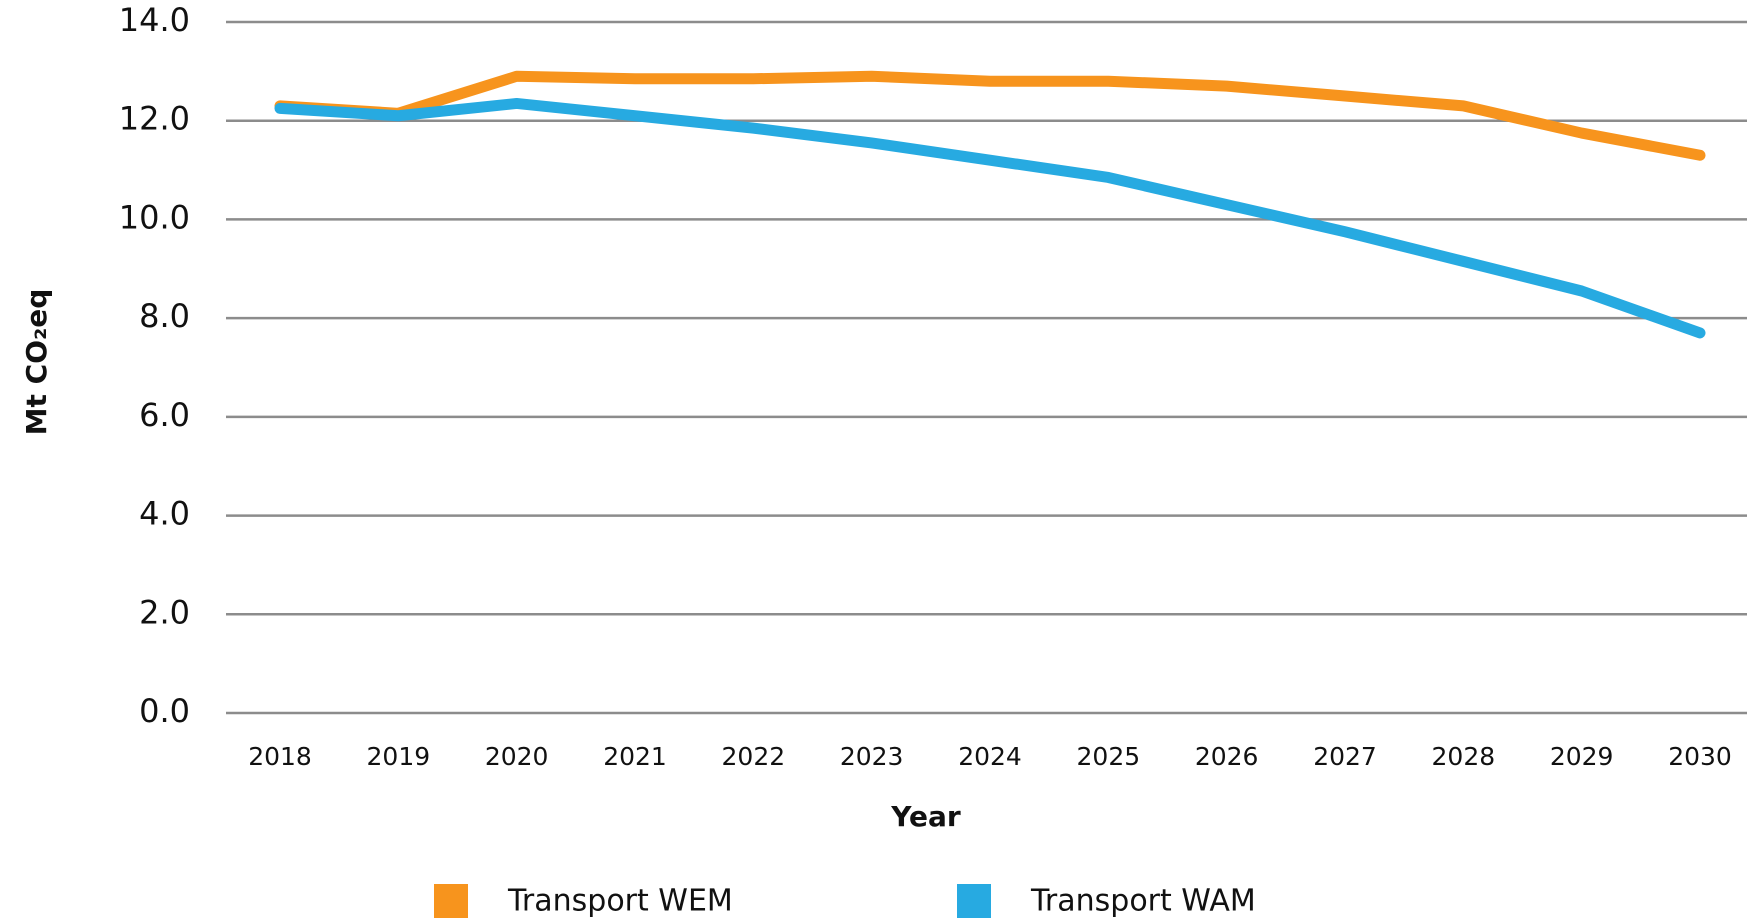 This screenshot has height=921, width=1747. What do you see at coordinates (1345, 756) in the screenshot?
I see `x-tick-label: 2027` at bounding box center [1345, 756].